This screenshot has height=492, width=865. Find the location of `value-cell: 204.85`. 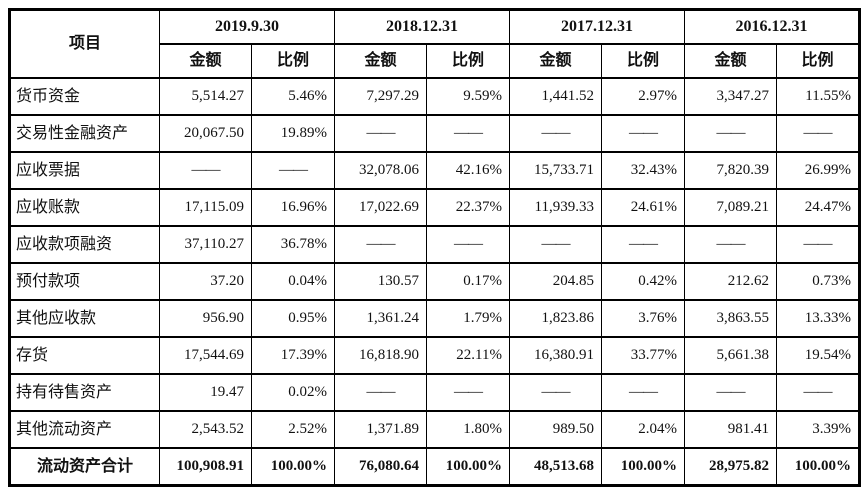

value-cell: 204.85 is located at coordinates (555, 281).